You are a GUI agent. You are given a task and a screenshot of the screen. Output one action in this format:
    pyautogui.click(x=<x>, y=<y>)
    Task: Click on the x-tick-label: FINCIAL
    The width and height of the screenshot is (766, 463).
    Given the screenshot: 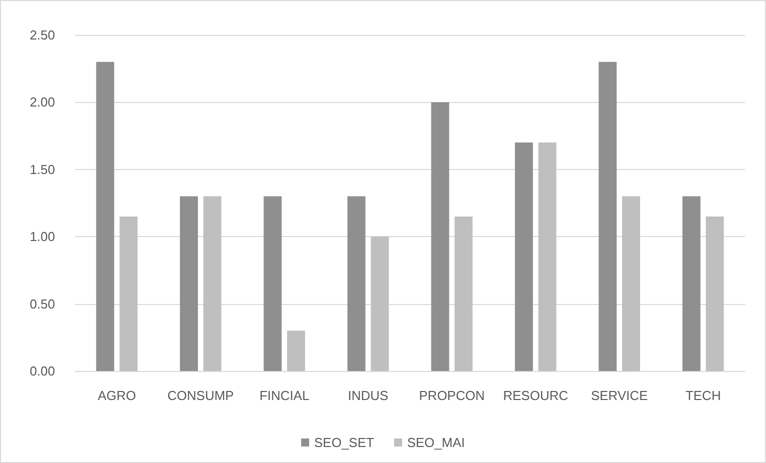 What is the action you would take?
    pyautogui.click(x=284, y=395)
    